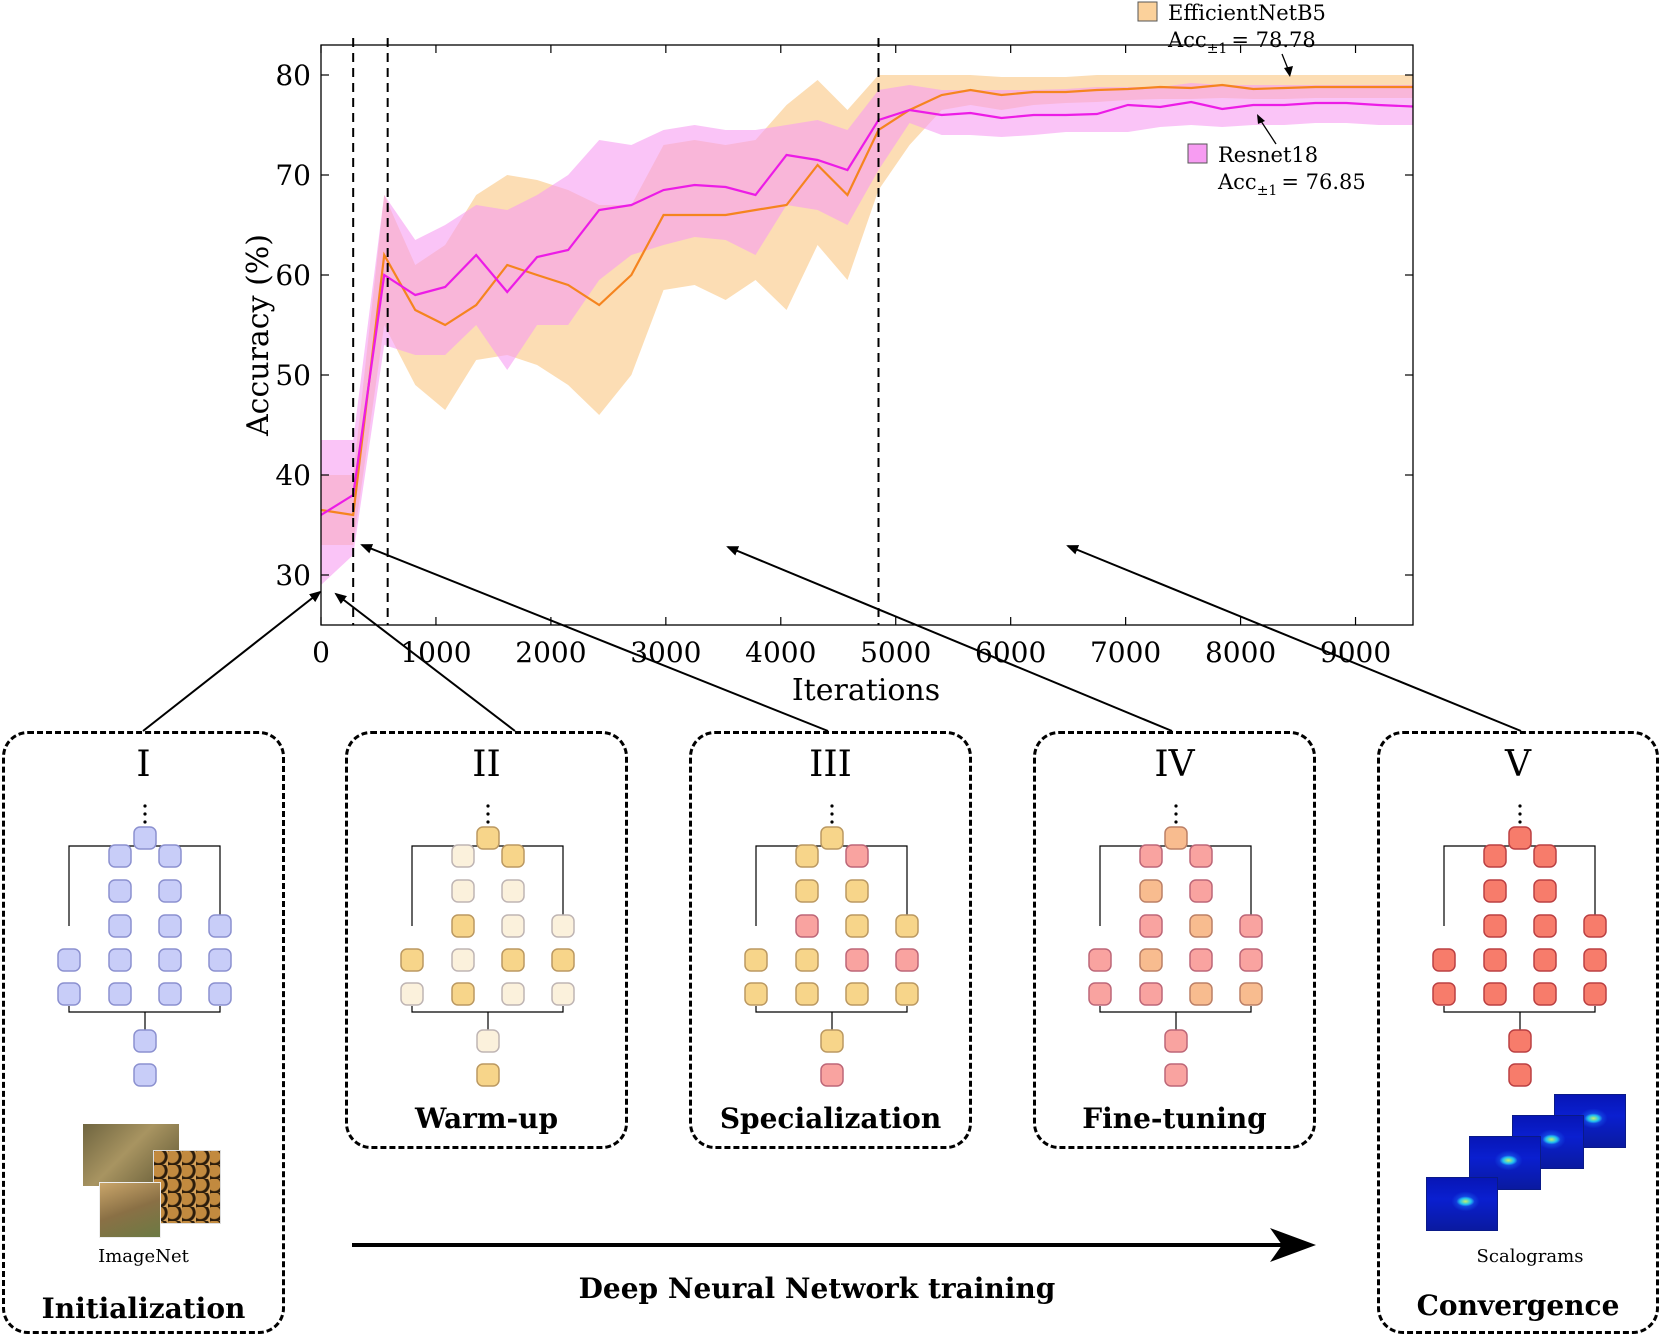 This screenshot has height=1336, width=1661. I want to click on x-tick-label: 0, so click(321, 652).